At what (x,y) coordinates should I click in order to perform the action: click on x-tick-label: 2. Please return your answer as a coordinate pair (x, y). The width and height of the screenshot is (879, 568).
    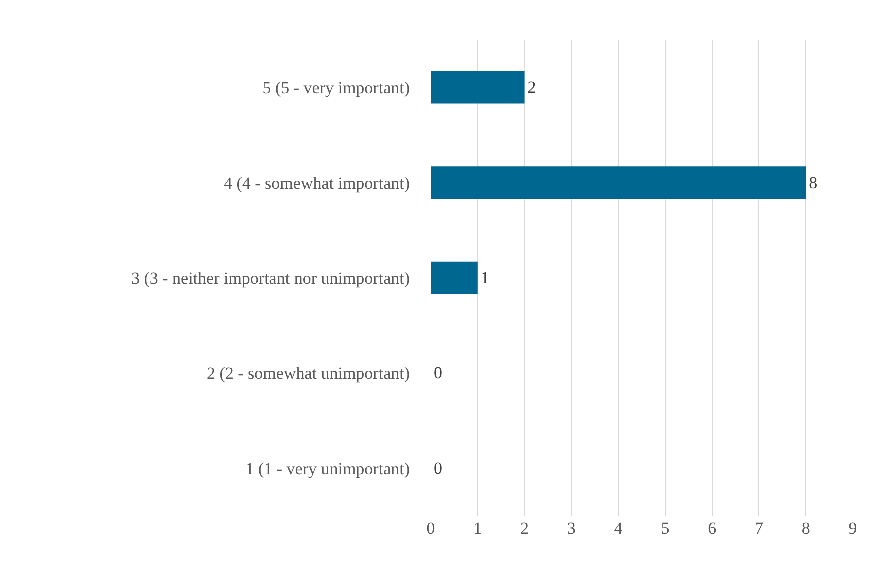
    Looking at the image, I should click on (525, 528).